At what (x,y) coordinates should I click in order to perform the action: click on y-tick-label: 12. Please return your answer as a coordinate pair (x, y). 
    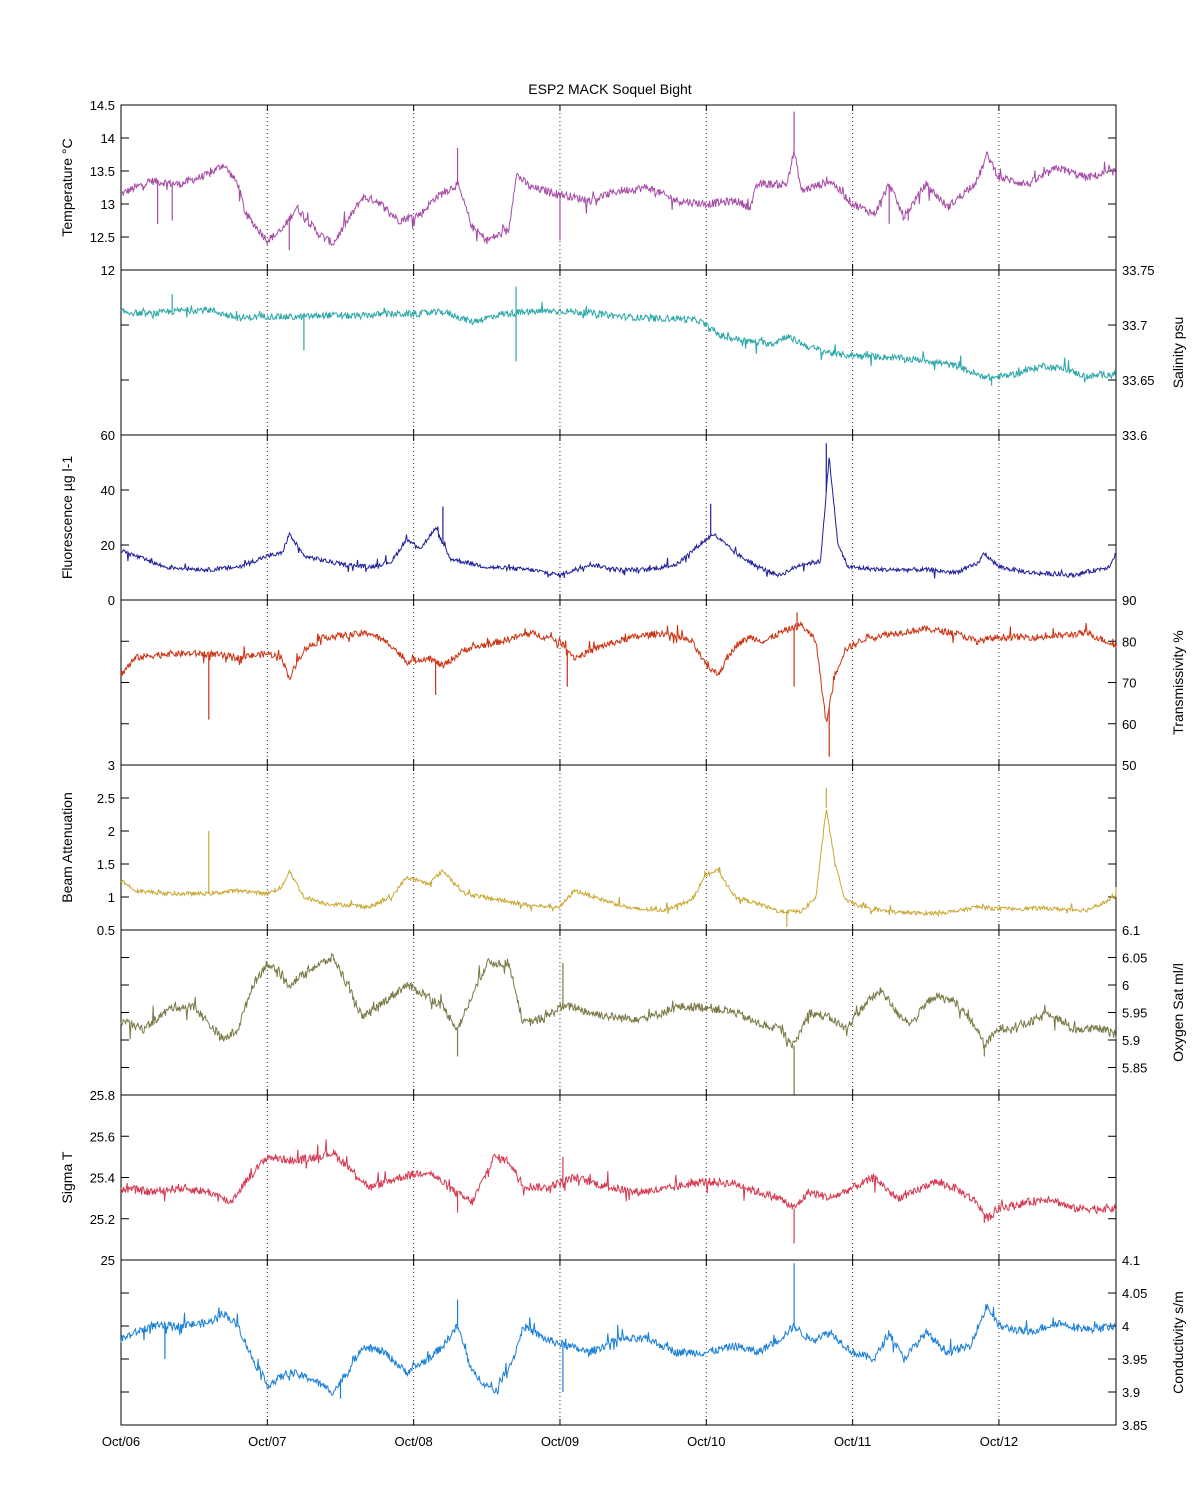
    Looking at the image, I should click on (108, 270).